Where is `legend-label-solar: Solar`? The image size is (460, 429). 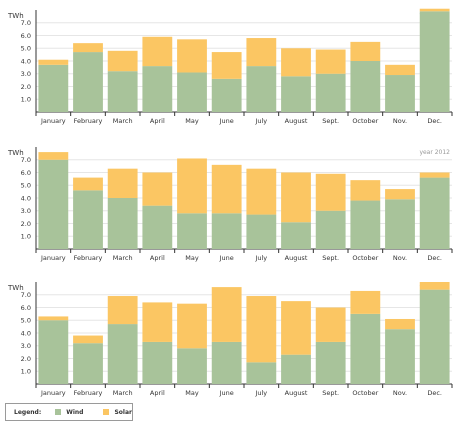
legend-label-solar: Solar is located at coordinates (123, 412).